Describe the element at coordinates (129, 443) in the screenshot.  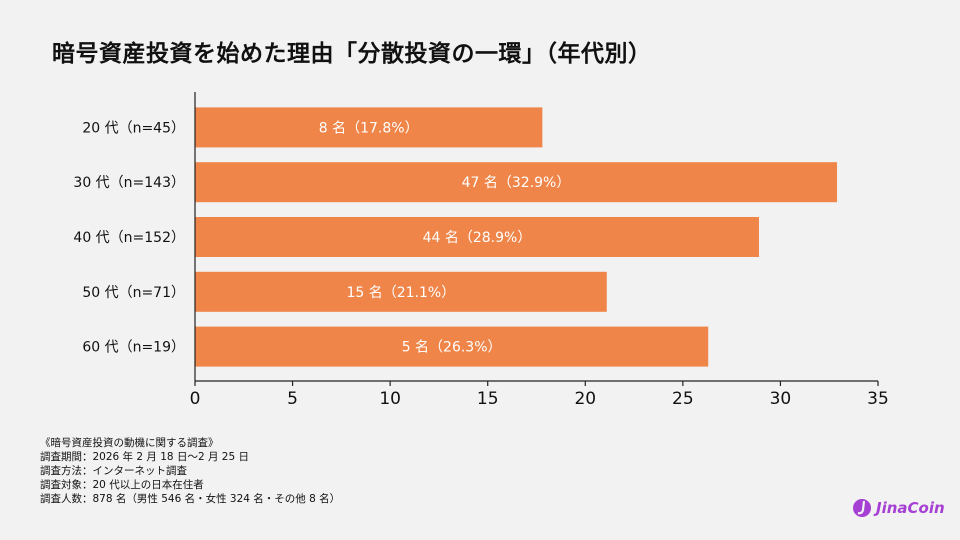
I see `note-line: 《暗号資産投資の動機に関する調査》` at that location.